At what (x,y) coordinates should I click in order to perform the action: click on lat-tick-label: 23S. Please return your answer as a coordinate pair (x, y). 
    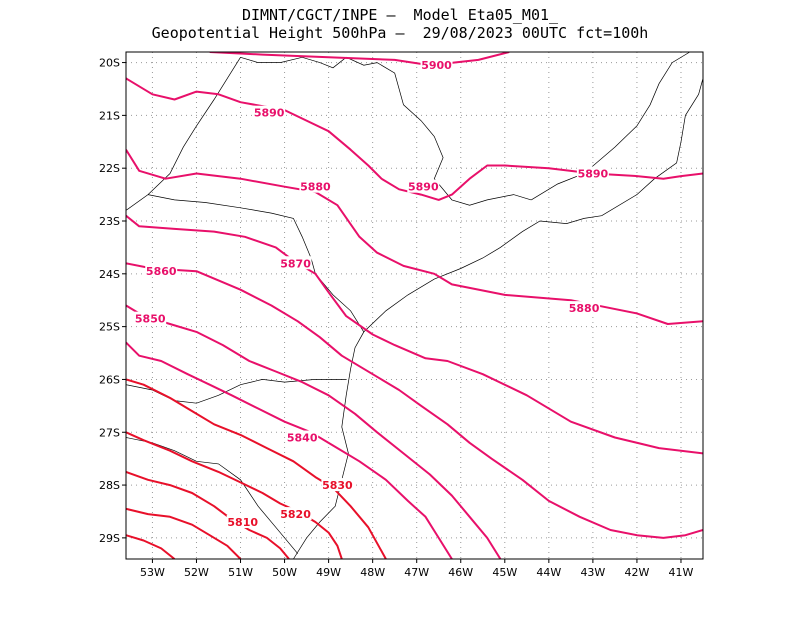
    Looking at the image, I should click on (109, 221).